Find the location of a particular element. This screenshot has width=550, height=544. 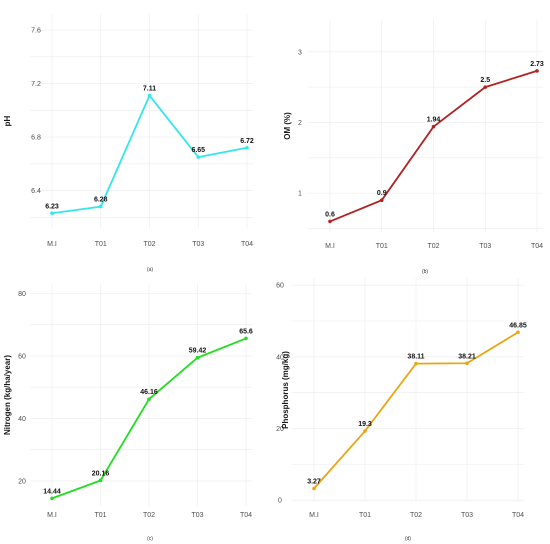

panel-1-y-tick-label: 3 is located at coordinates (300, 52).